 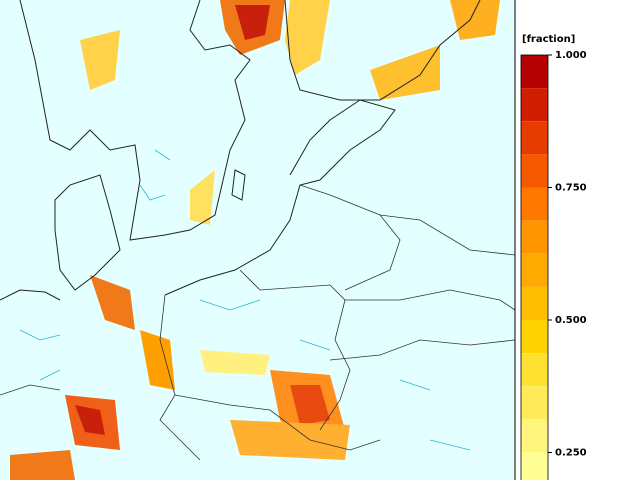 What do you see at coordinates (571, 55) in the screenshot?
I see `colorbar-tick-label: 1.000` at bounding box center [571, 55].